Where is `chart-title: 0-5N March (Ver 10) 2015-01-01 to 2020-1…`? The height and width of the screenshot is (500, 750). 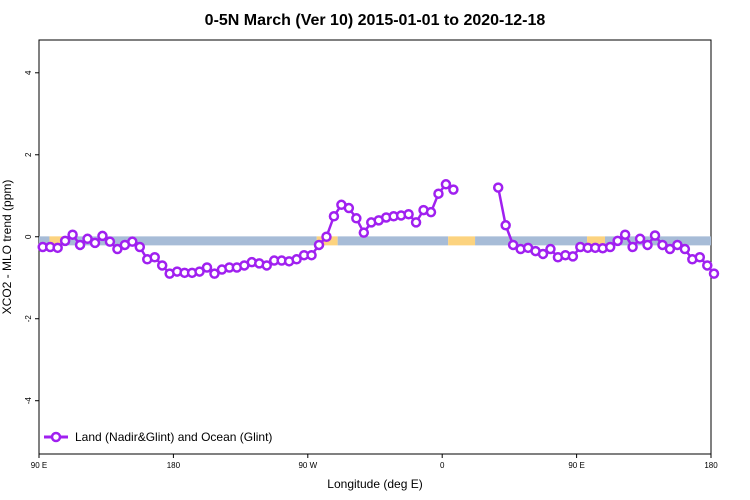 chart-title: 0-5N March (Ver 10) 2015-01-01 to 2020-1… is located at coordinates (375, 20).